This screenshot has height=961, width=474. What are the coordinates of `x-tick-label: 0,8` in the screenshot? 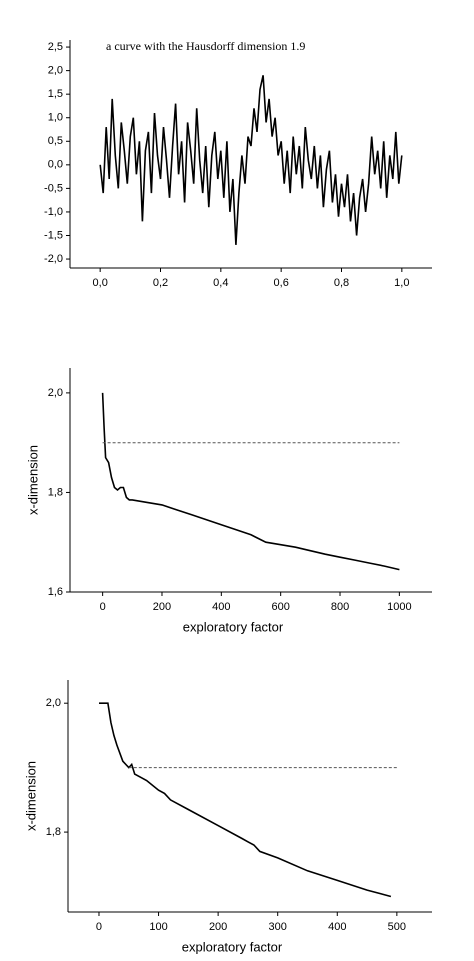 It's located at (341, 283).